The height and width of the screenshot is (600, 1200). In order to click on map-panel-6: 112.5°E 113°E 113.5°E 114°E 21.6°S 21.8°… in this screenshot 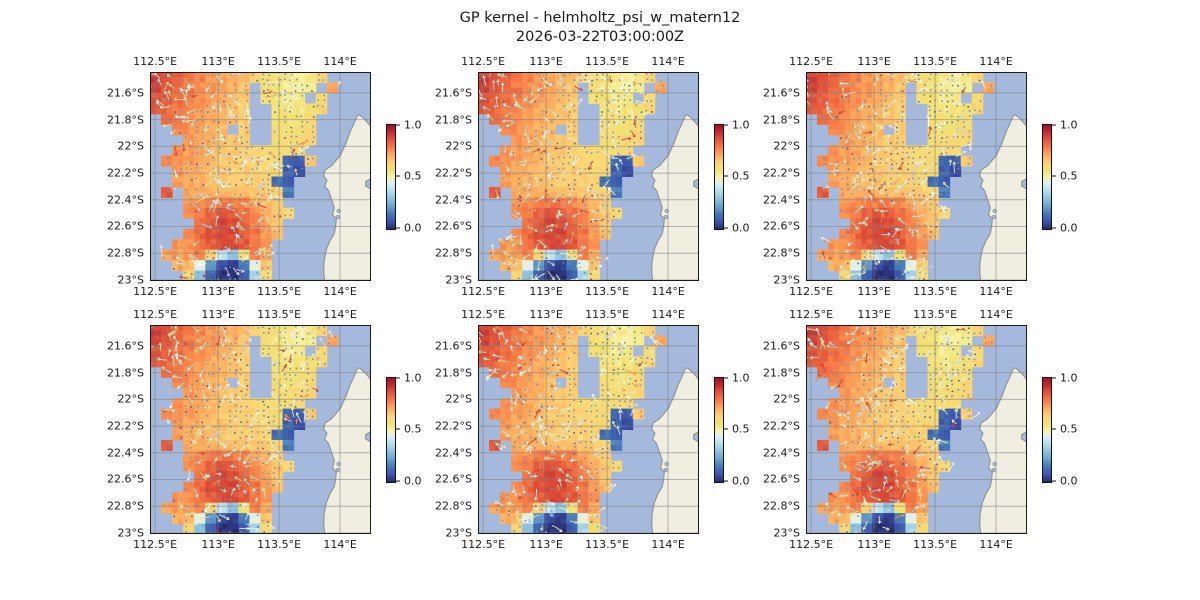, I will do `click(920, 429)`.